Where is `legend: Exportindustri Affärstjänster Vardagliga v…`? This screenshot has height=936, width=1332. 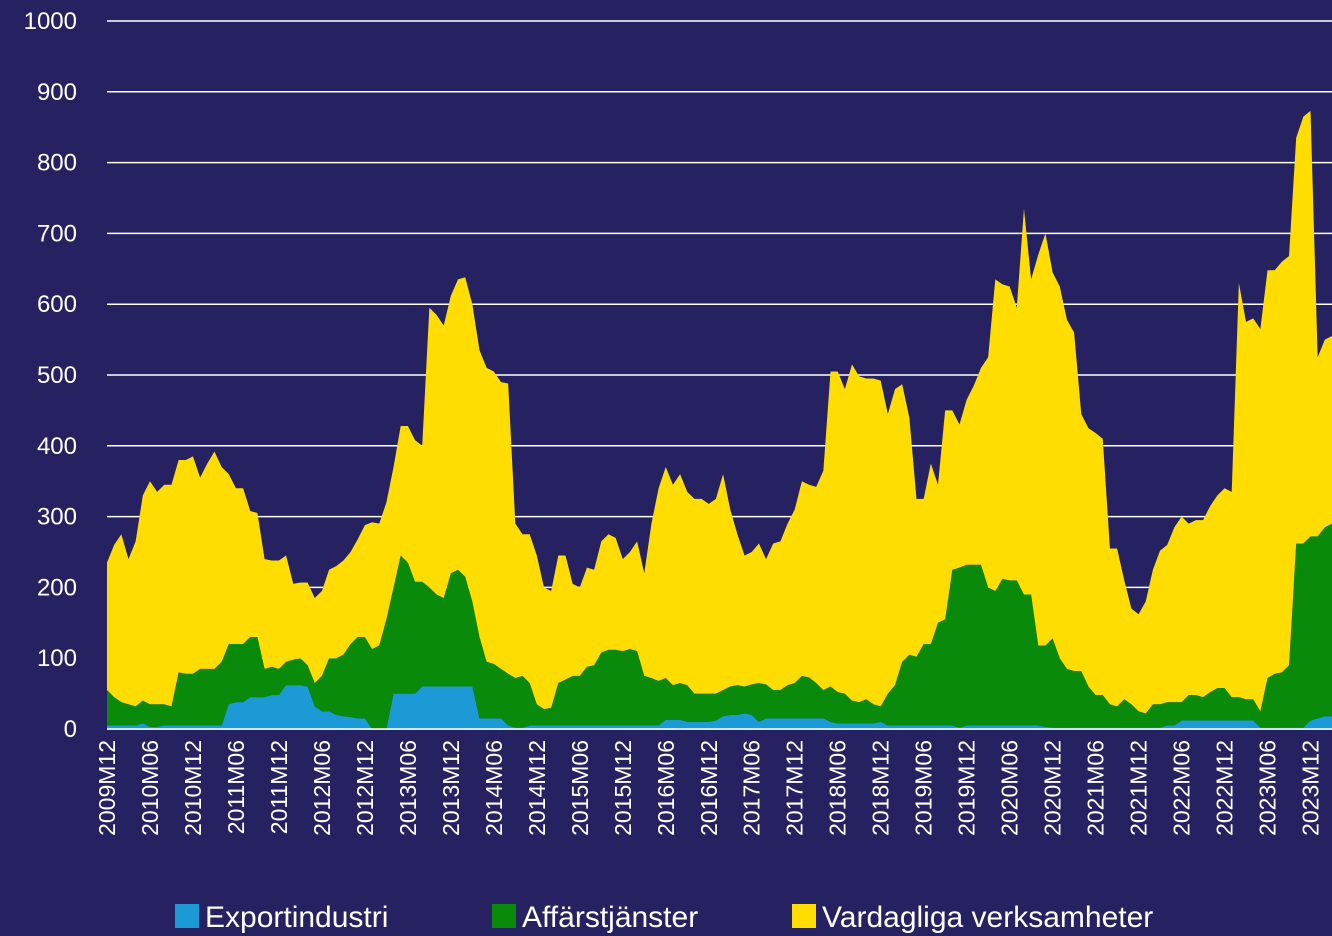 legend: Exportindustri Affärstjänster Vardagliga v… is located at coordinates (664, 917).